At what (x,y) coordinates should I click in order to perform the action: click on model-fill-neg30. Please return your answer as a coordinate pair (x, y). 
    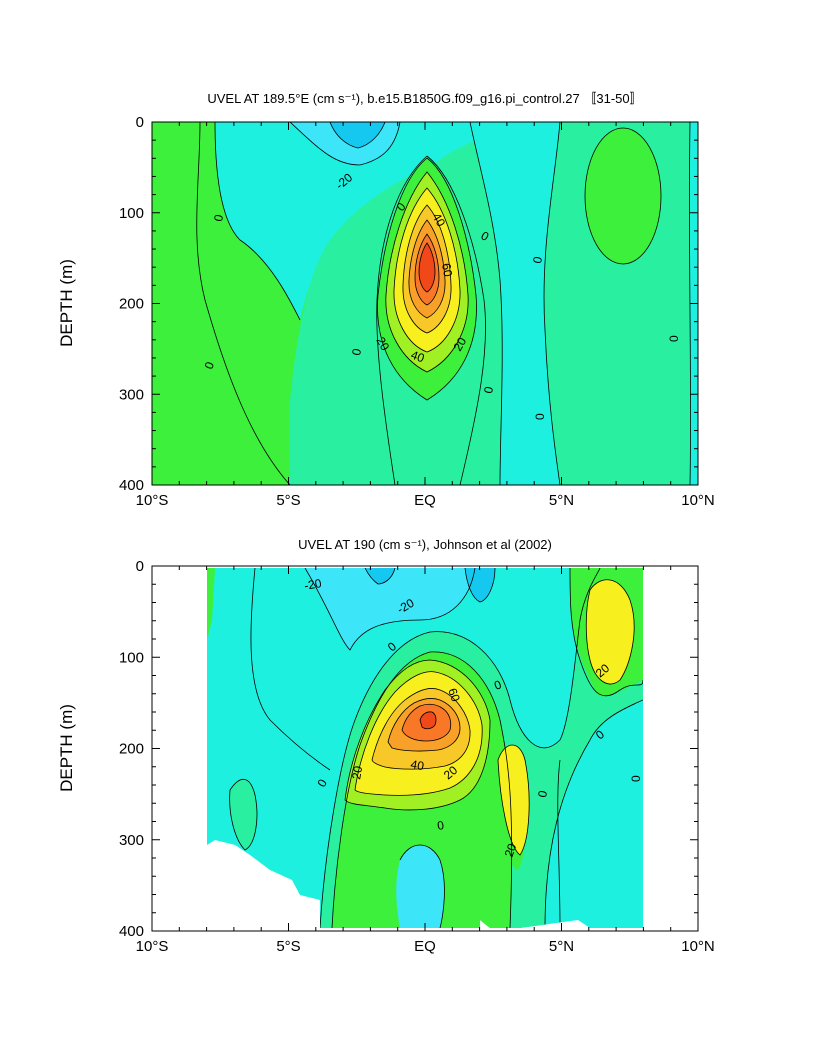
    Looking at the image, I should click on (357, 135).